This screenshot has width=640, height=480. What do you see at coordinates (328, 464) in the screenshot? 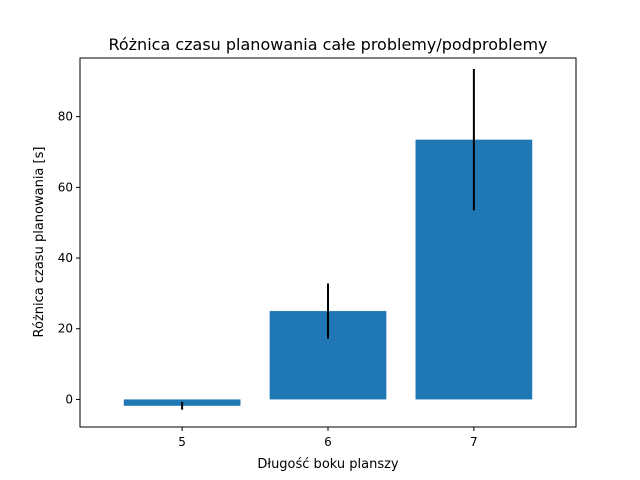
I see `x-axis-label: Długość boku planszy` at bounding box center [328, 464].